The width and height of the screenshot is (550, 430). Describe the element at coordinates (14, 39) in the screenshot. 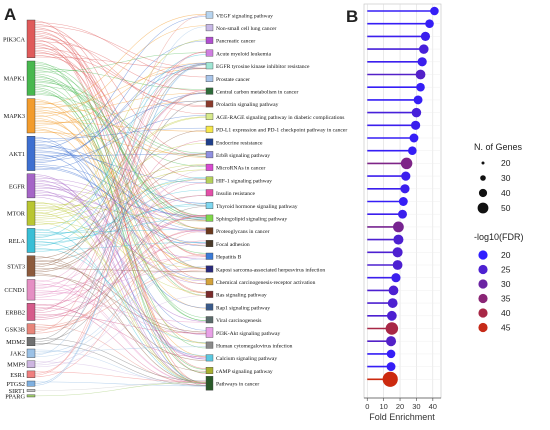

I see `gene-label: PIK3CA` at that location.